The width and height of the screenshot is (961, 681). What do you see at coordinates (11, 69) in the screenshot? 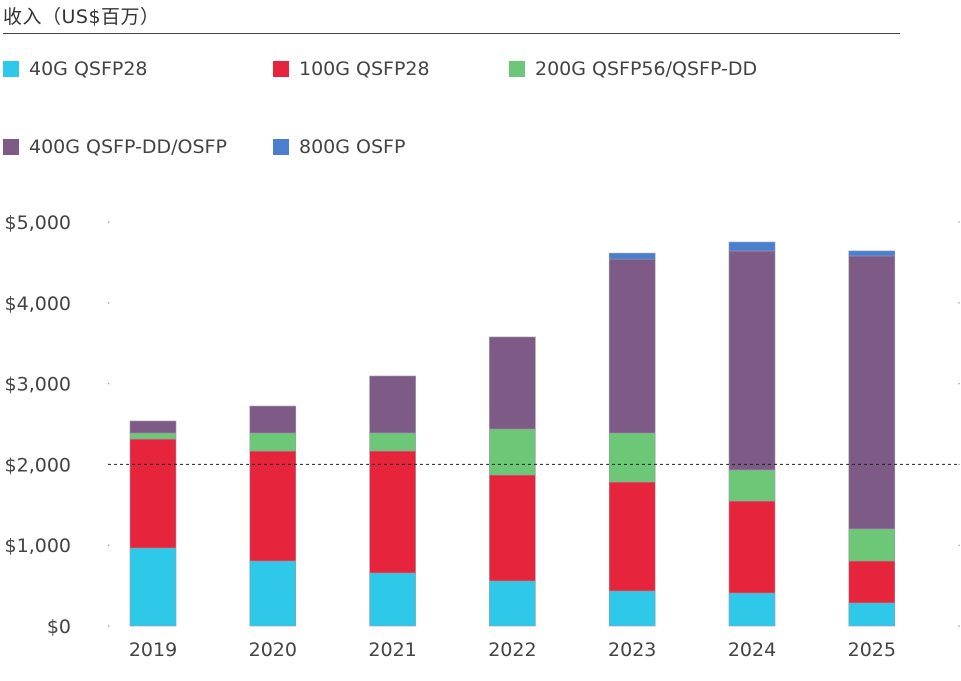
I see `legend-swatch-40g` at bounding box center [11, 69].